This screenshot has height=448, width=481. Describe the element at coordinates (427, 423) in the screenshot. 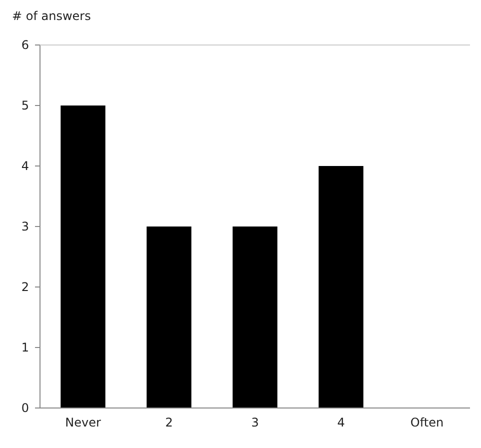

I see `x-tick-label: Often` at that location.